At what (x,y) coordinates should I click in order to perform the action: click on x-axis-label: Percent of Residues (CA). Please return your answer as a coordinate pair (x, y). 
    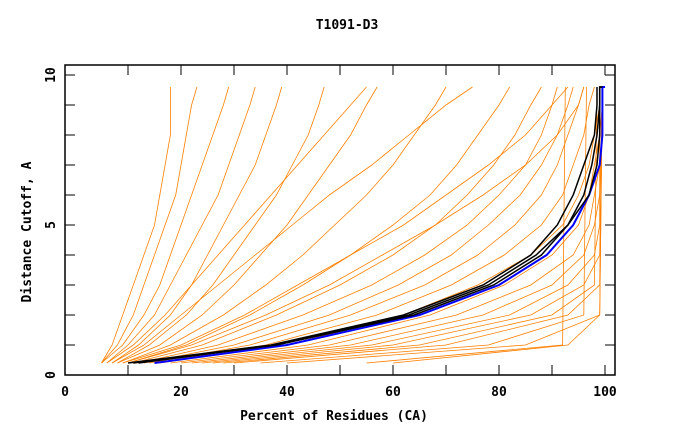
    Looking at the image, I should click on (334, 416).